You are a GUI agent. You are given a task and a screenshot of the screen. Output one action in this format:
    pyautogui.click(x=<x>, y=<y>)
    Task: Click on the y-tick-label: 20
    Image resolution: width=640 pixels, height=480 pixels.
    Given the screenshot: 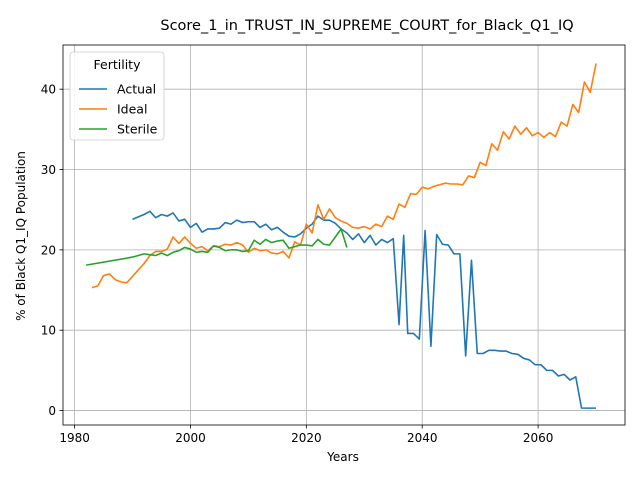 What is the action you would take?
    pyautogui.click(x=48, y=250)
    